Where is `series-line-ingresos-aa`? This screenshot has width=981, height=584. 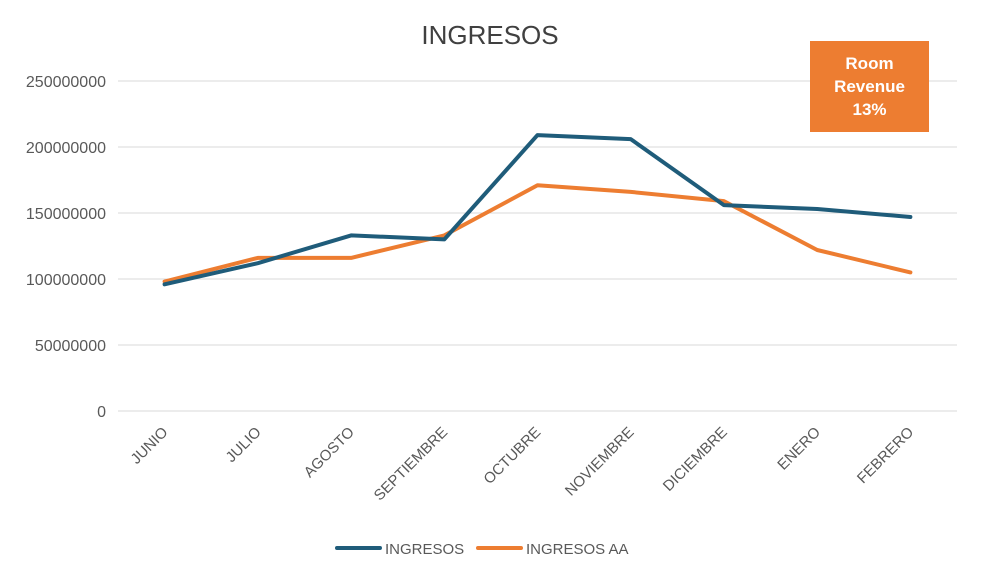 series-line-ingresos-aa is located at coordinates (537, 233).